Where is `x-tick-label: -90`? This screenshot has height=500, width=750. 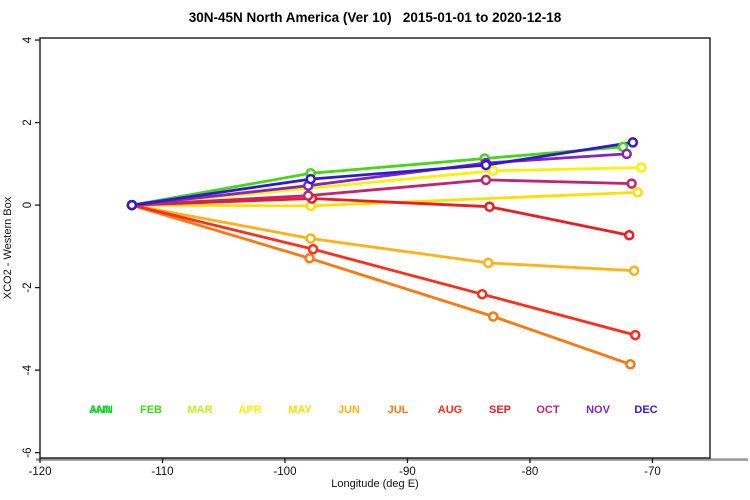
x-tick-label: -90 is located at coordinates (407, 472).